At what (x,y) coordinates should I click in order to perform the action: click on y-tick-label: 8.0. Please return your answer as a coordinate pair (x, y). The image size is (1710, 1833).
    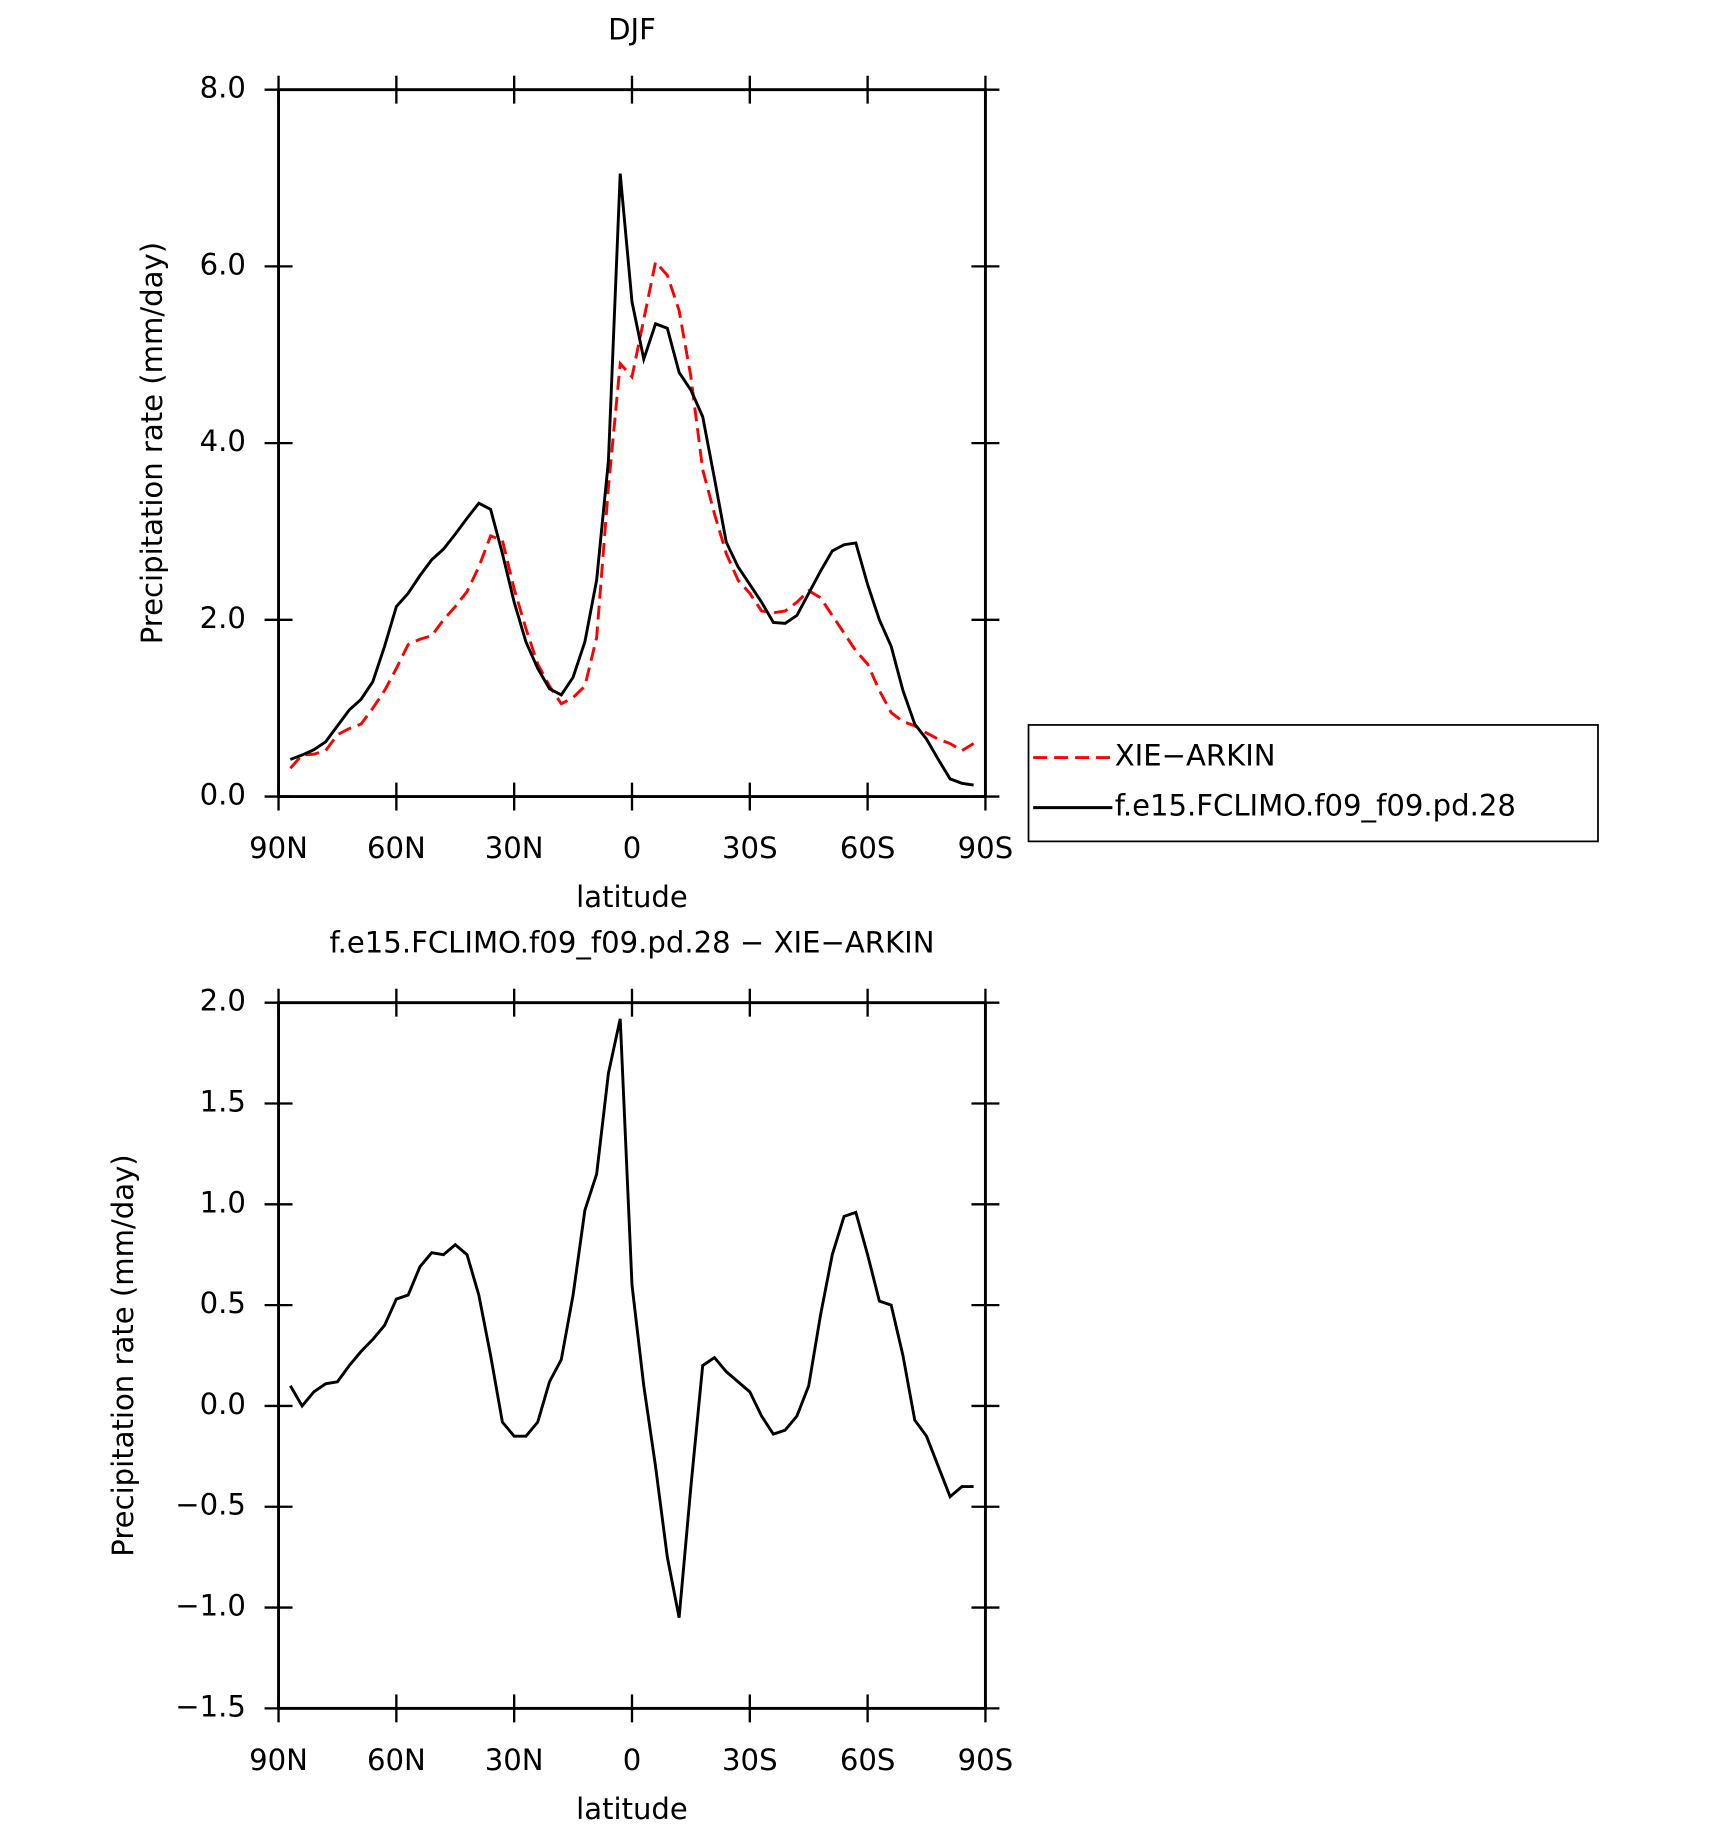
    Looking at the image, I should click on (223, 88).